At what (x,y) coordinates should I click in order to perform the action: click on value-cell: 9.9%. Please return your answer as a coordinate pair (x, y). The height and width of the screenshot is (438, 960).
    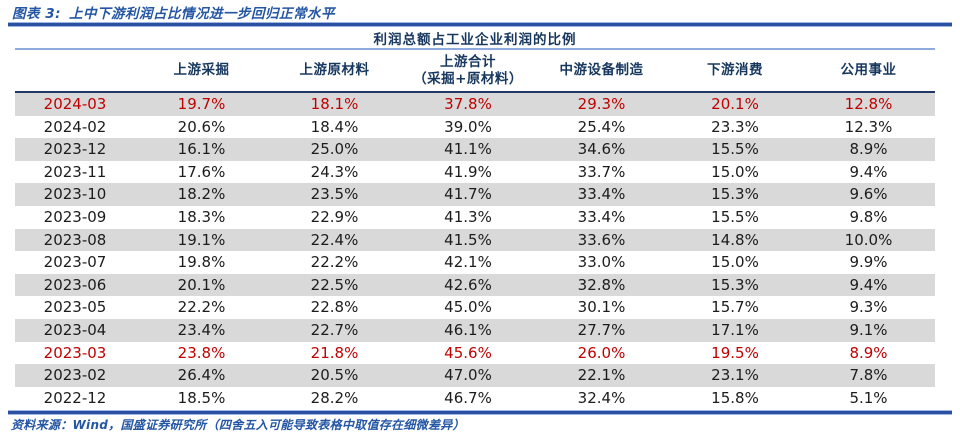
    Looking at the image, I should click on (868, 262).